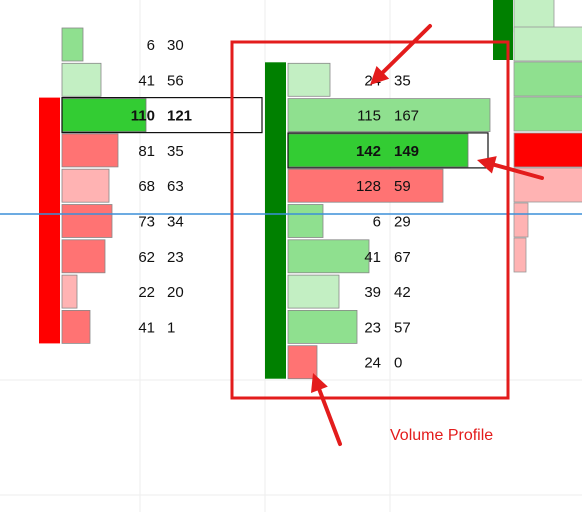 The image size is (582, 512). I want to click on ask-volume-label: 167, so click(406, 116).